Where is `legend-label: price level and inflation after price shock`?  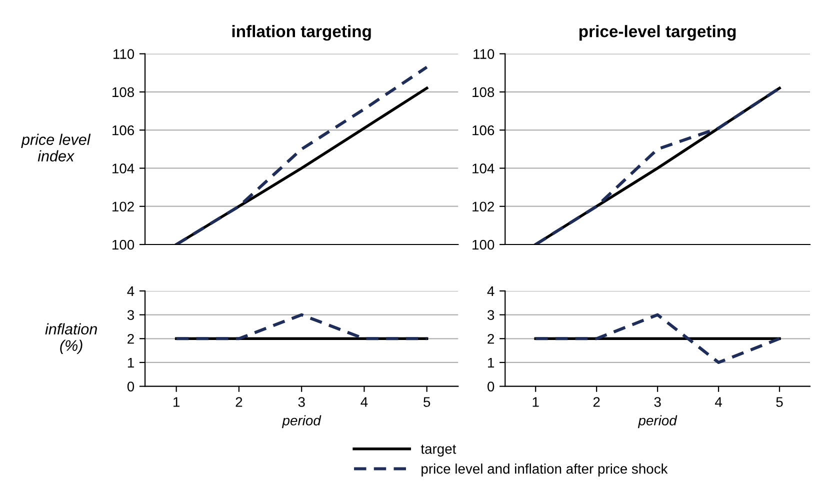 legend-label: price level and inflation after price shock is located at coordinates (545, 470).